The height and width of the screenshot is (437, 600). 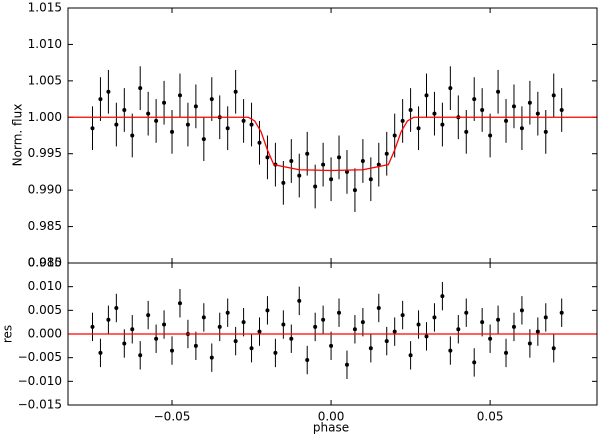 What do you see at coordinates (40, 381) in the screenshot?
I see `y-tick-label: −0.010` at bounding box center [40, 381].